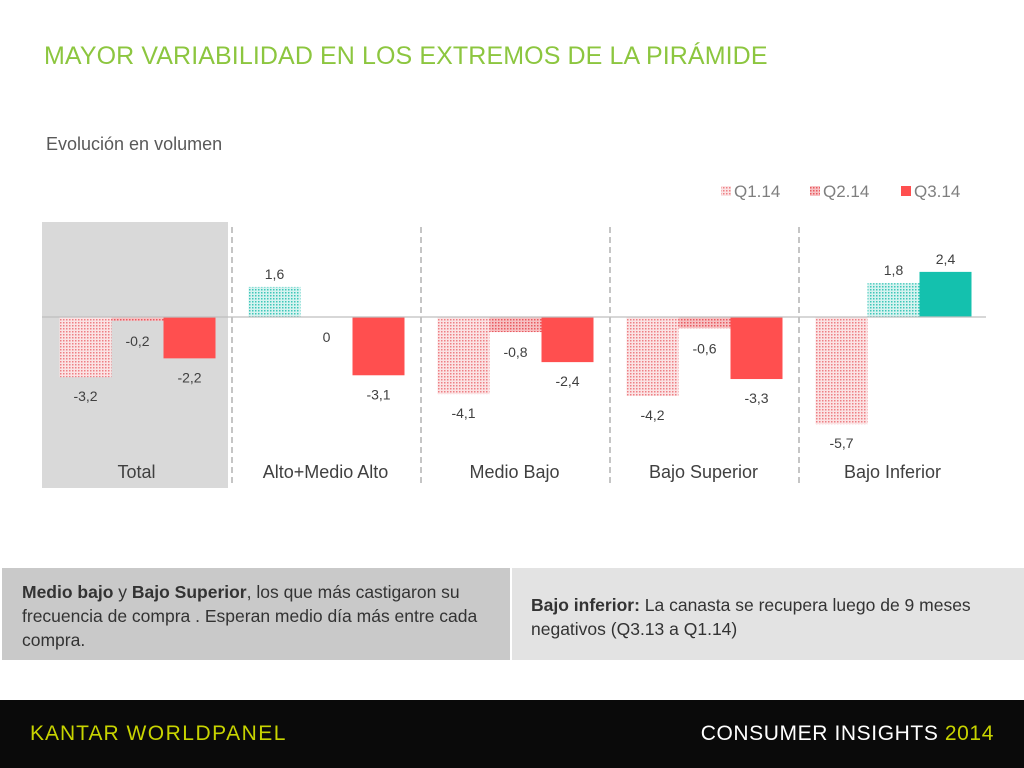 This screenshot has width=1024, height=768. Describe the element at coordinates (585, 605) in the screenshot. I see `insight-right-highlight: Bajo inferior:` at that location.